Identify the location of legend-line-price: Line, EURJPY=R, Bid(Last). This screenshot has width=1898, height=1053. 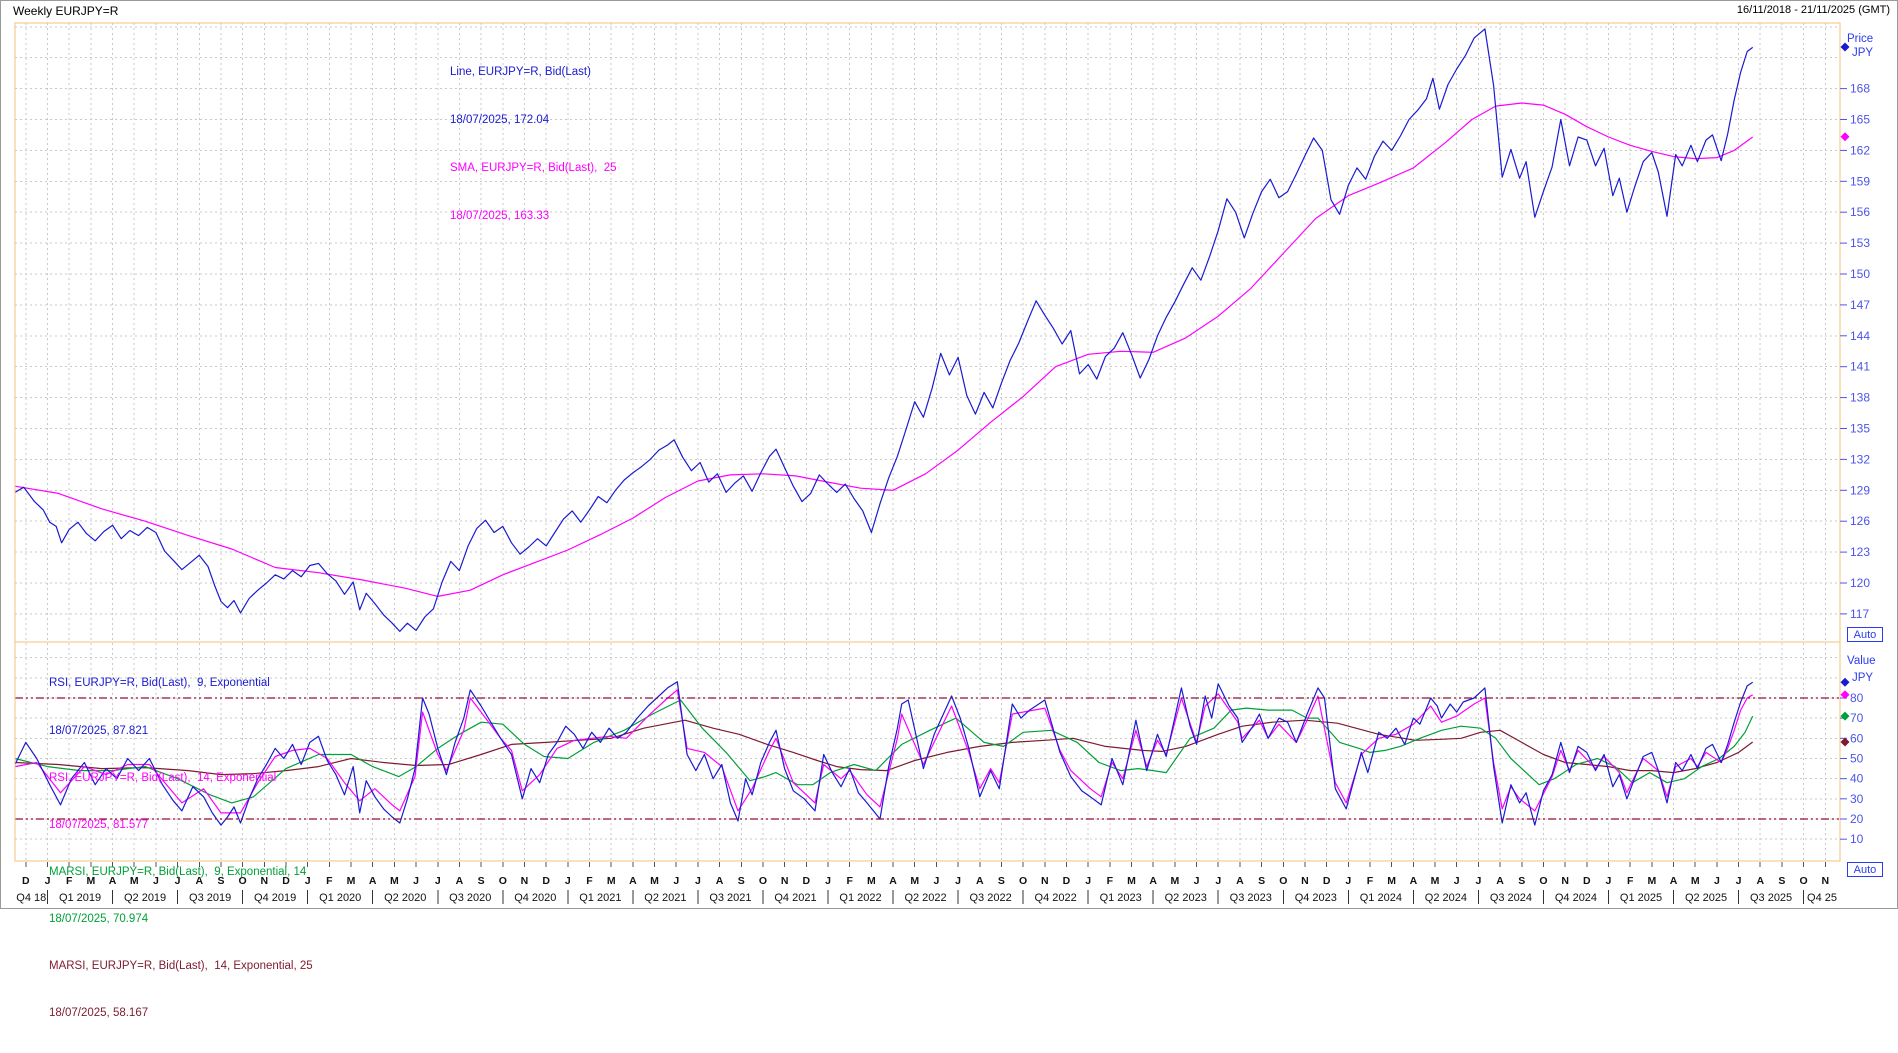
(520, 72).